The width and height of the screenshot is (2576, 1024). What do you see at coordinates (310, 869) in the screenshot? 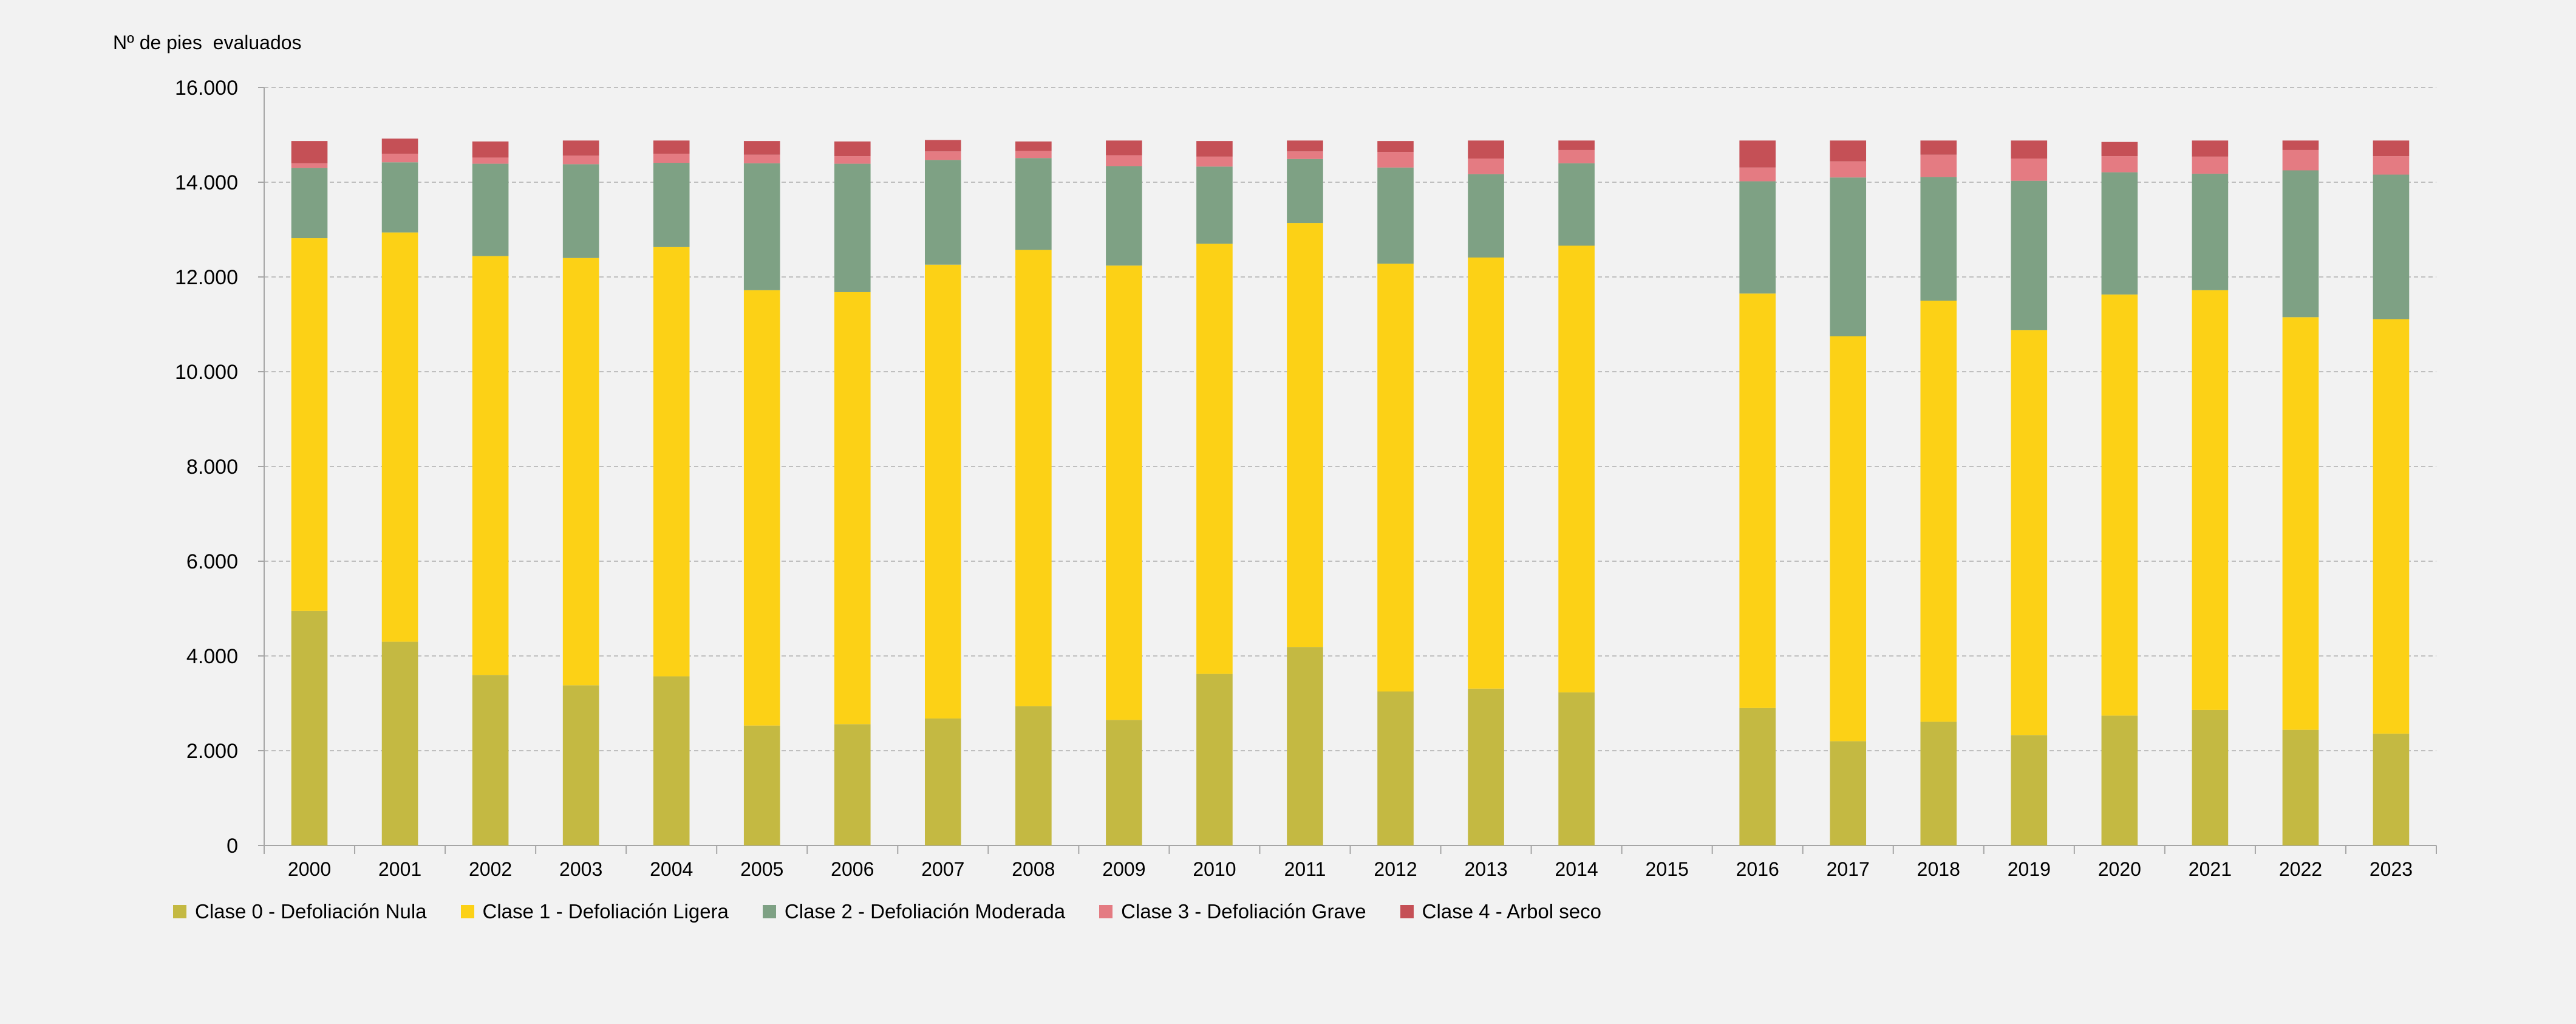
I see `x-tick-label: 2000` at bounding box center [310, 869].